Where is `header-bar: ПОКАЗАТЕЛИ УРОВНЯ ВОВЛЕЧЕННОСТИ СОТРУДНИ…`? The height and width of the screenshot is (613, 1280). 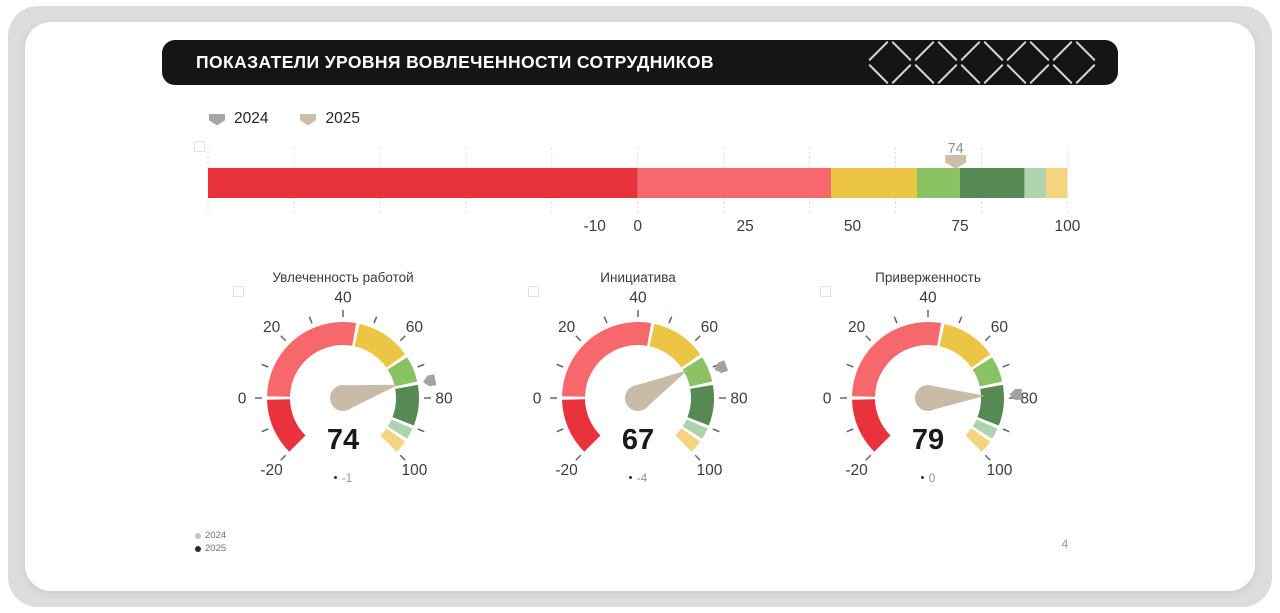 header-bar: ПОКАЗАТЕЛИ УРОВНЯ ВОВЛЕЧЕННОСТИ СОТРУДНИ… is located at coordinates (640, 62).